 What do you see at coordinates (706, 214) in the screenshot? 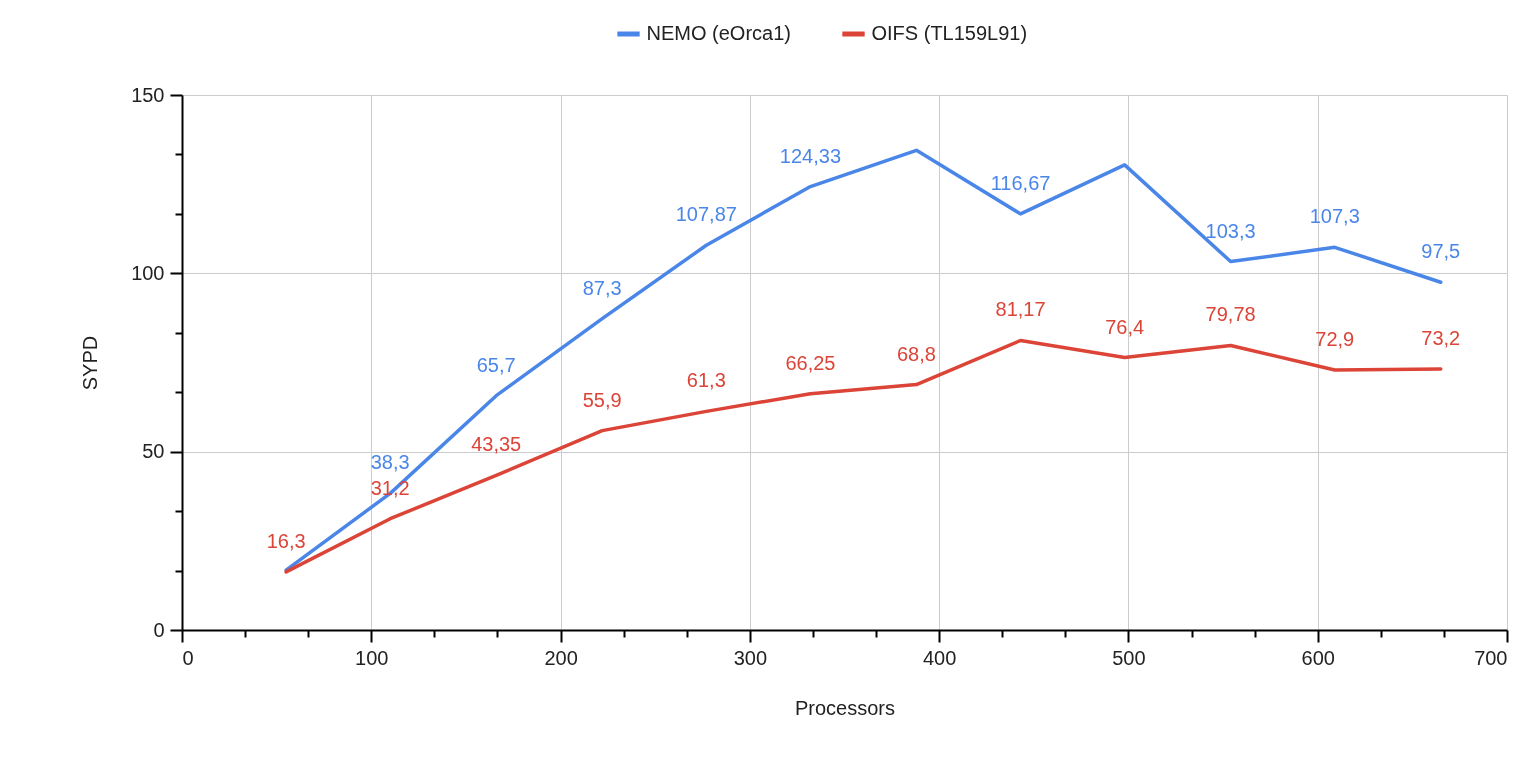
I see `data-label: 107,87` at bounding box center [706, 214].